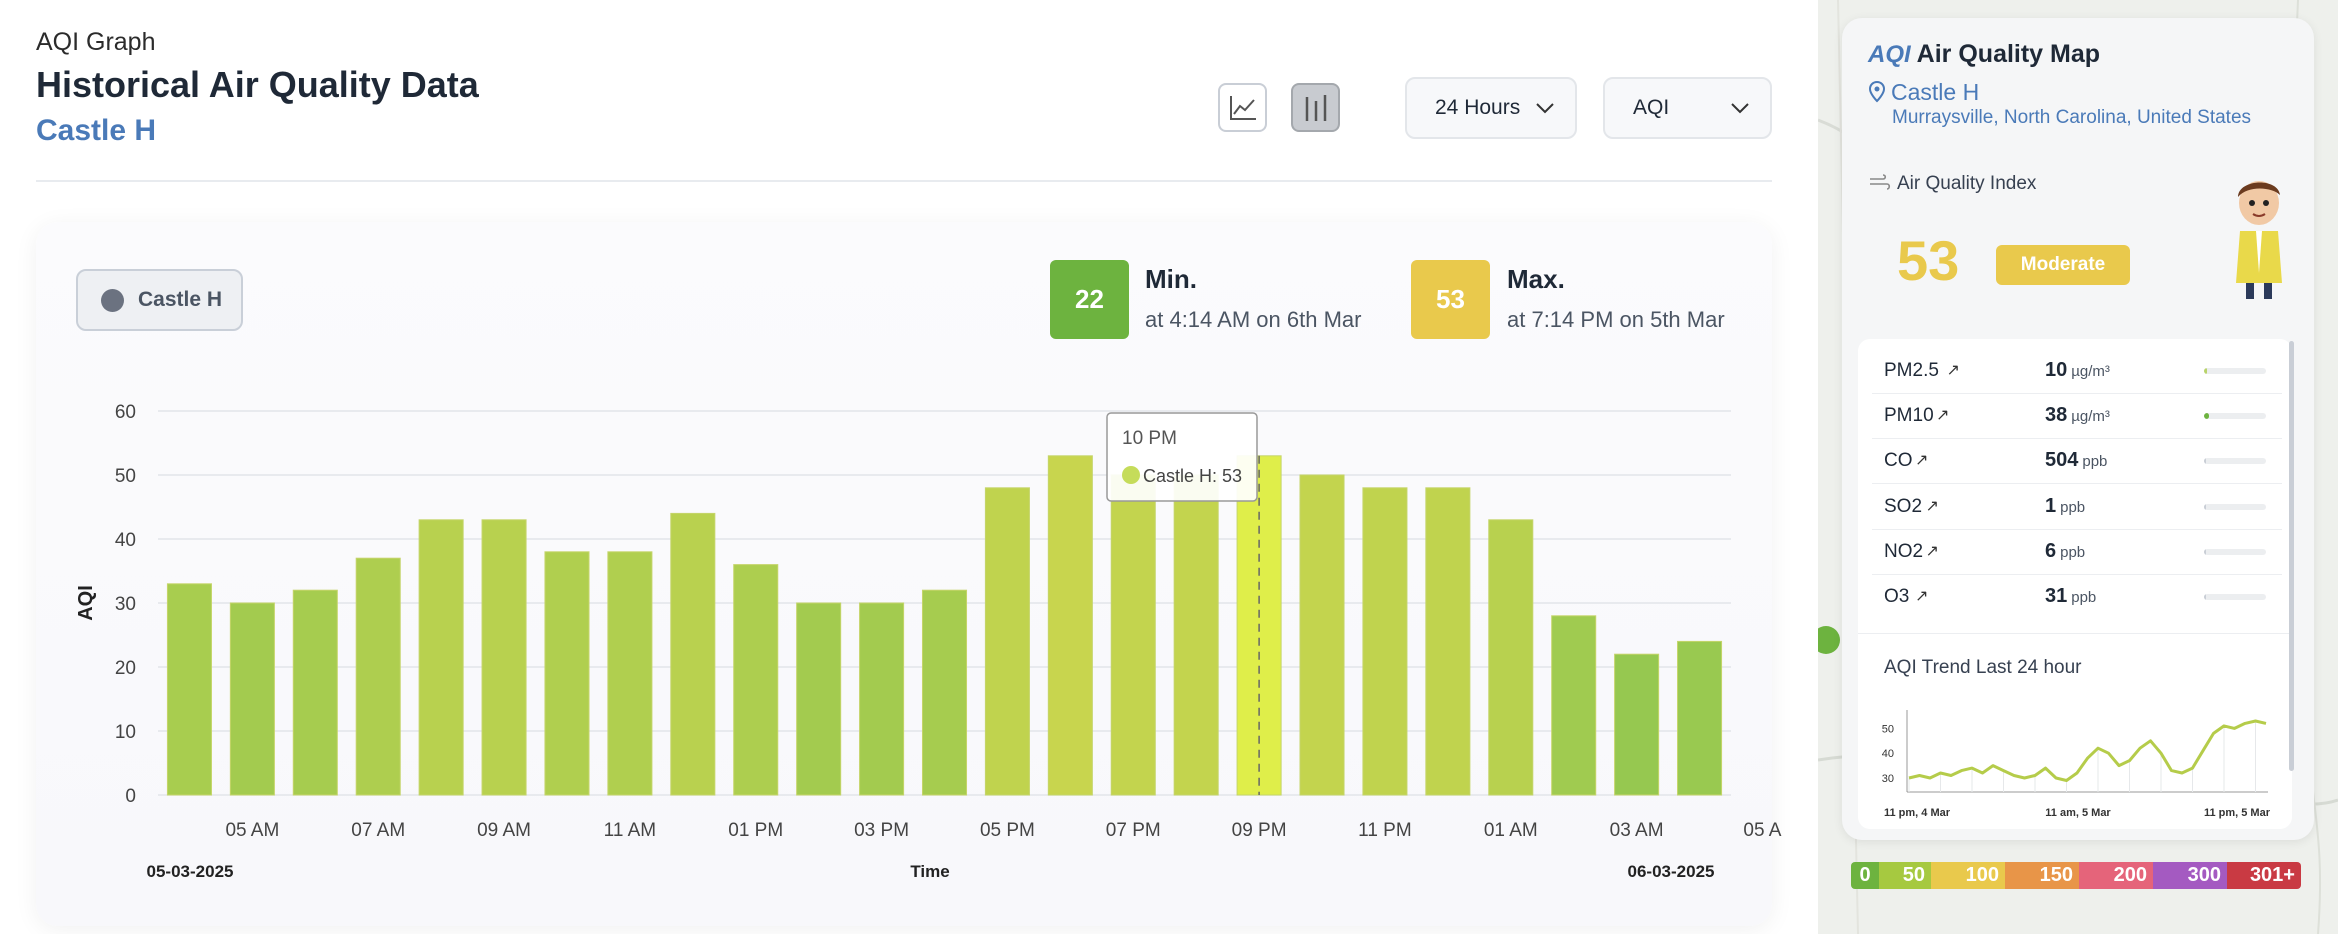 The height and width of the screenshot is (934, 2338). I want to click on pollutant-value: 6 ppb, so click(2065, 551).